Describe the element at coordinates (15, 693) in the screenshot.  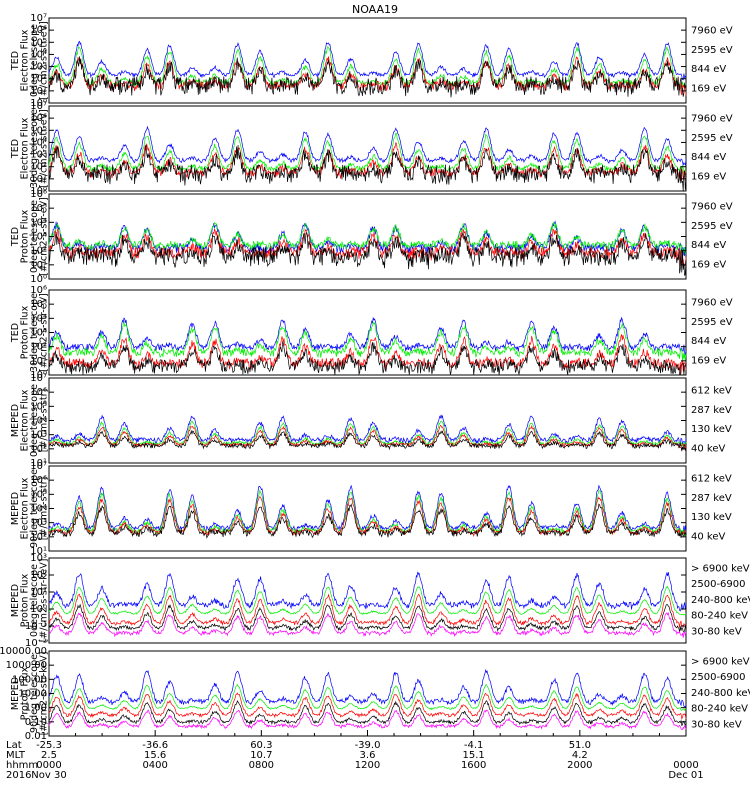
I see `y-axis-label-line: MEPED` at that location.